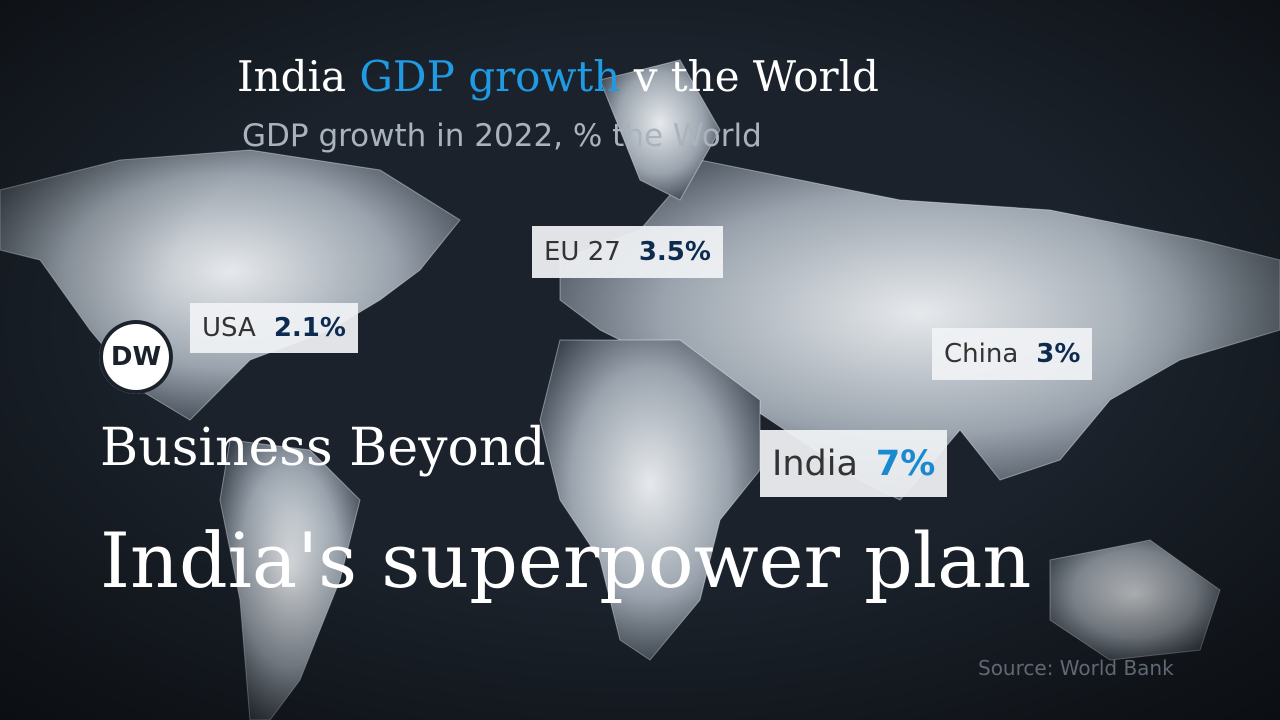 This screenshot has height=720, width=1280. Describe the element at coordinates (229, 328) in the screenshot. I see `region-name: USA` at that location.